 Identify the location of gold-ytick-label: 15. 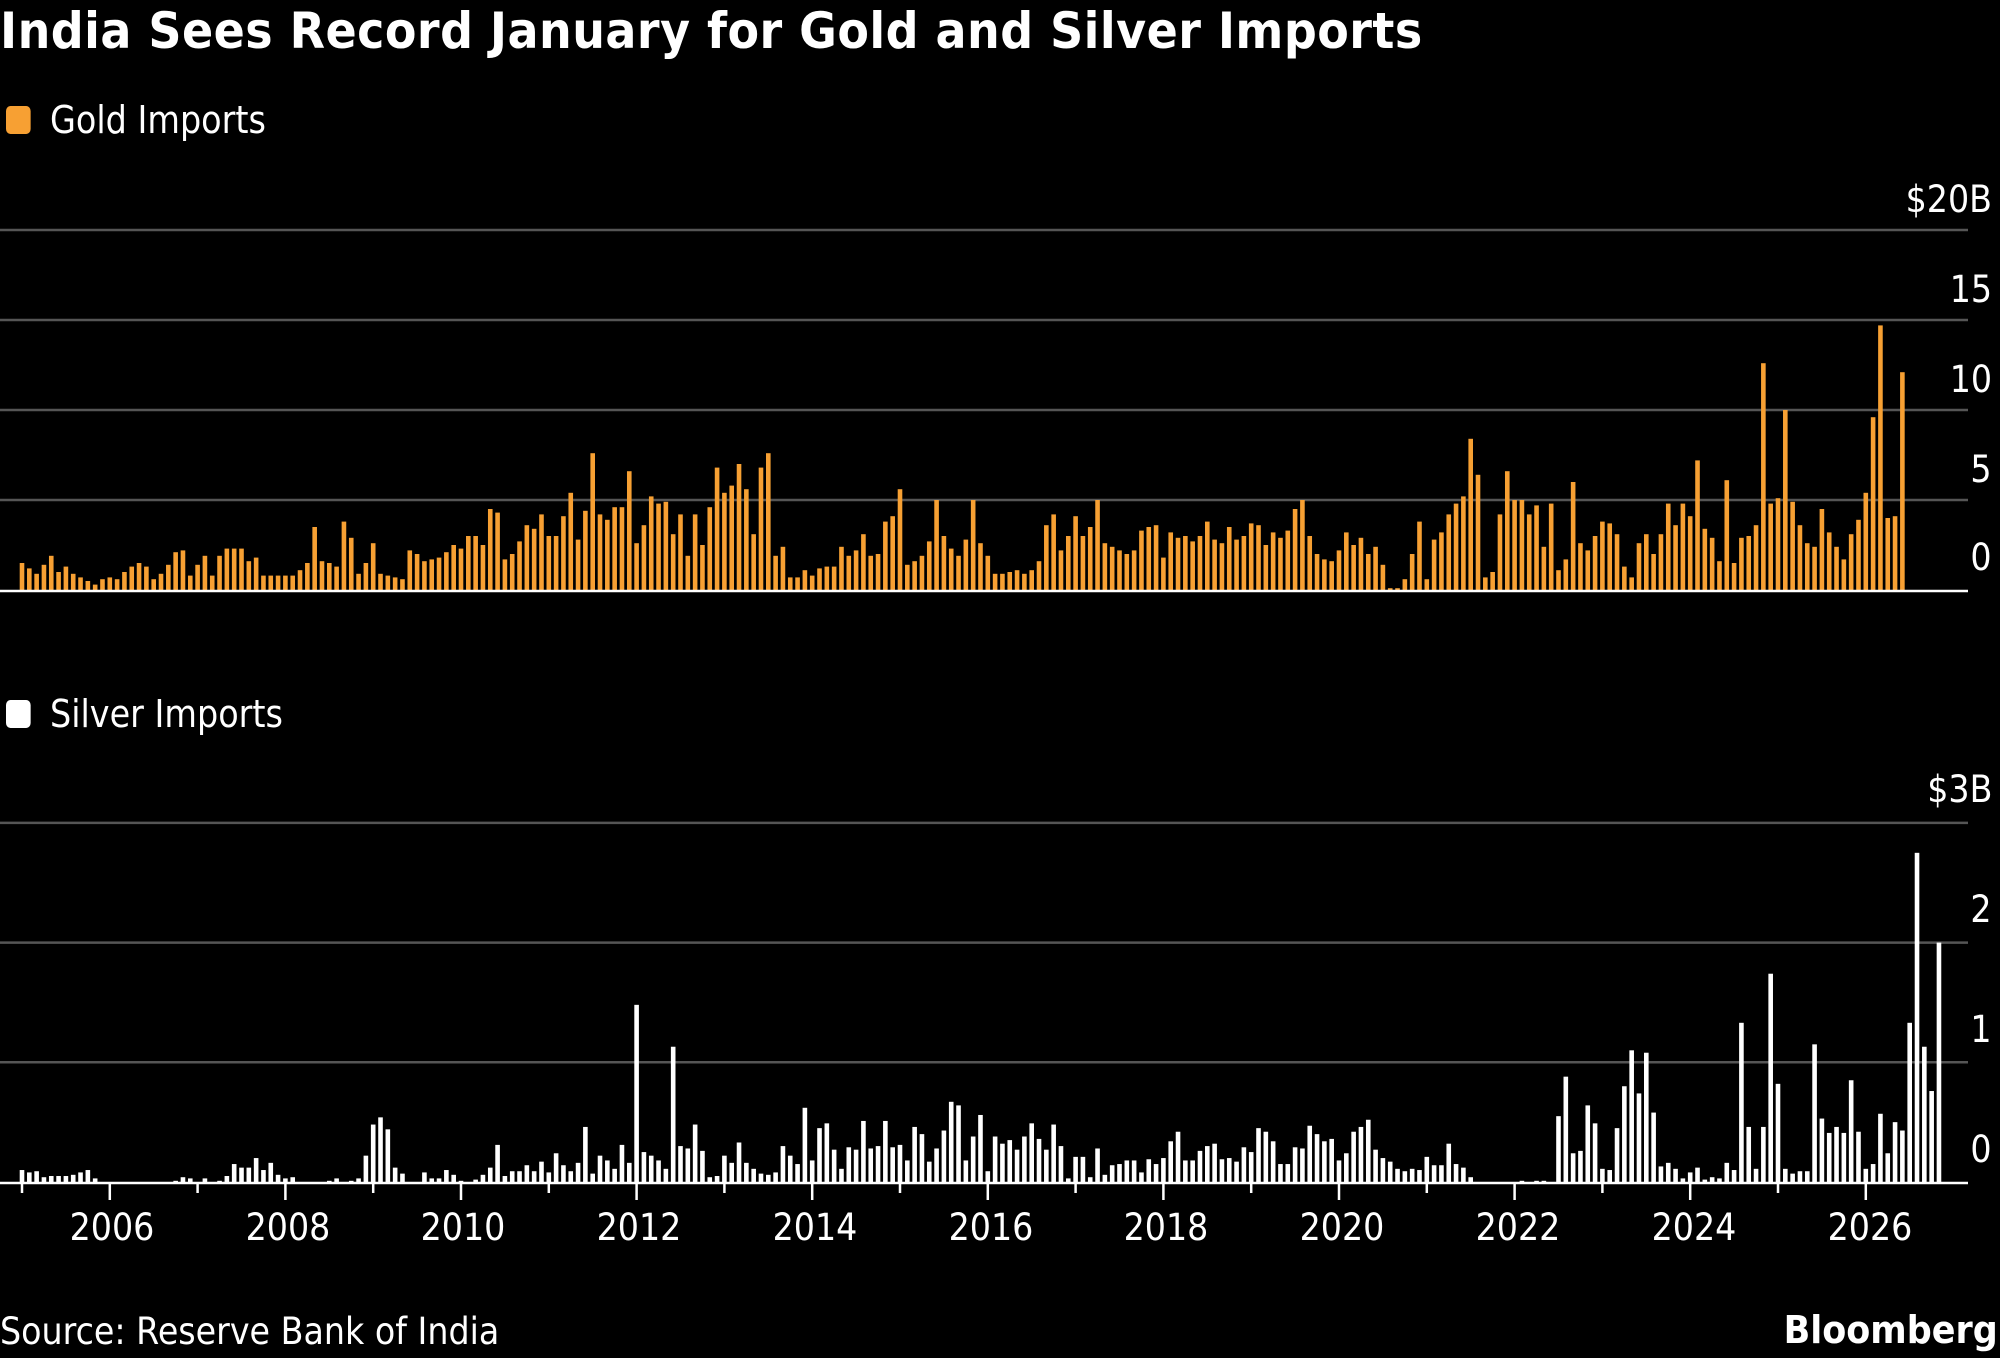
(1970, 289).